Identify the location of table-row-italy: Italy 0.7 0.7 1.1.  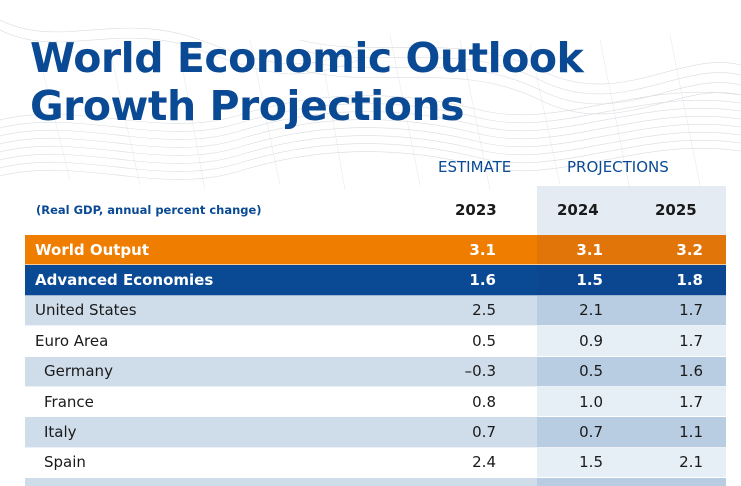
(375, 432).